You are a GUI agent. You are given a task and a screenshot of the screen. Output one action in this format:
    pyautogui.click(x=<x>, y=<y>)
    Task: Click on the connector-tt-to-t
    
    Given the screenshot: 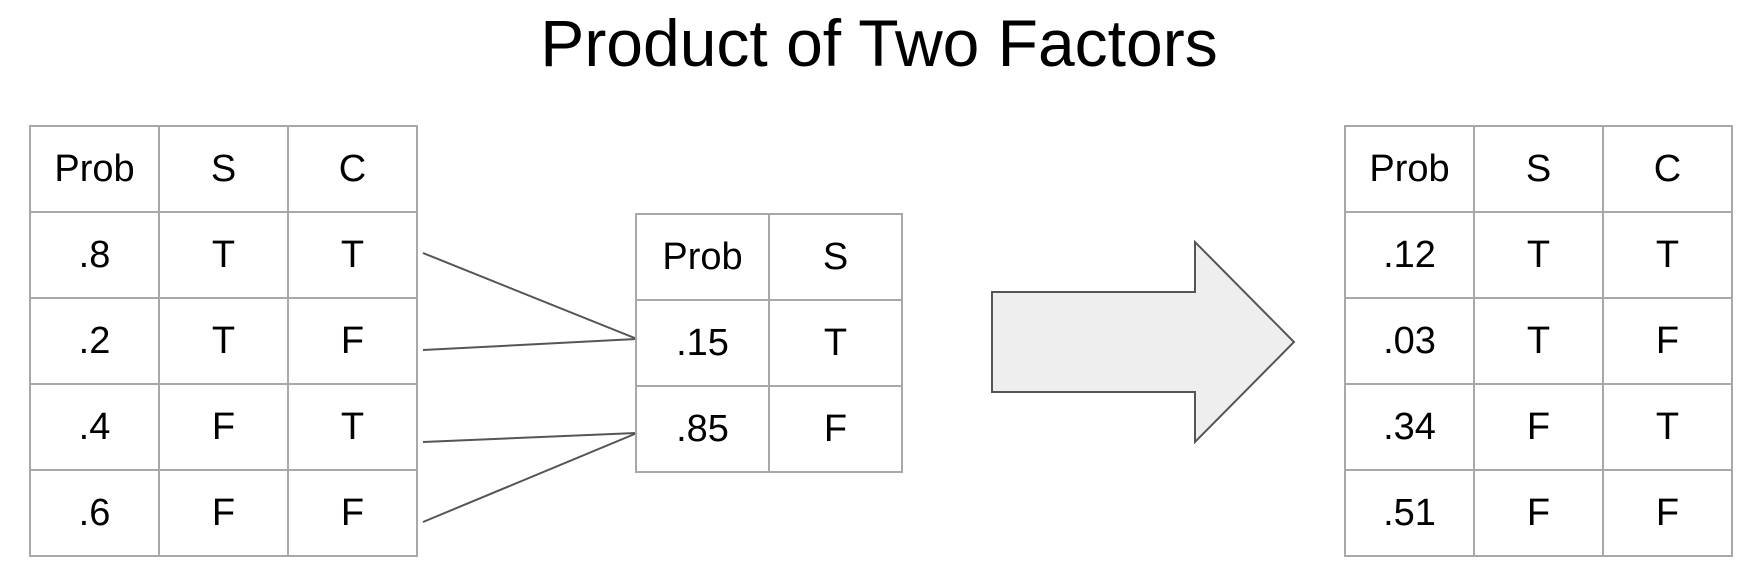 What is the action you would take?
    pyautogui.click(x=530, y=296)
    